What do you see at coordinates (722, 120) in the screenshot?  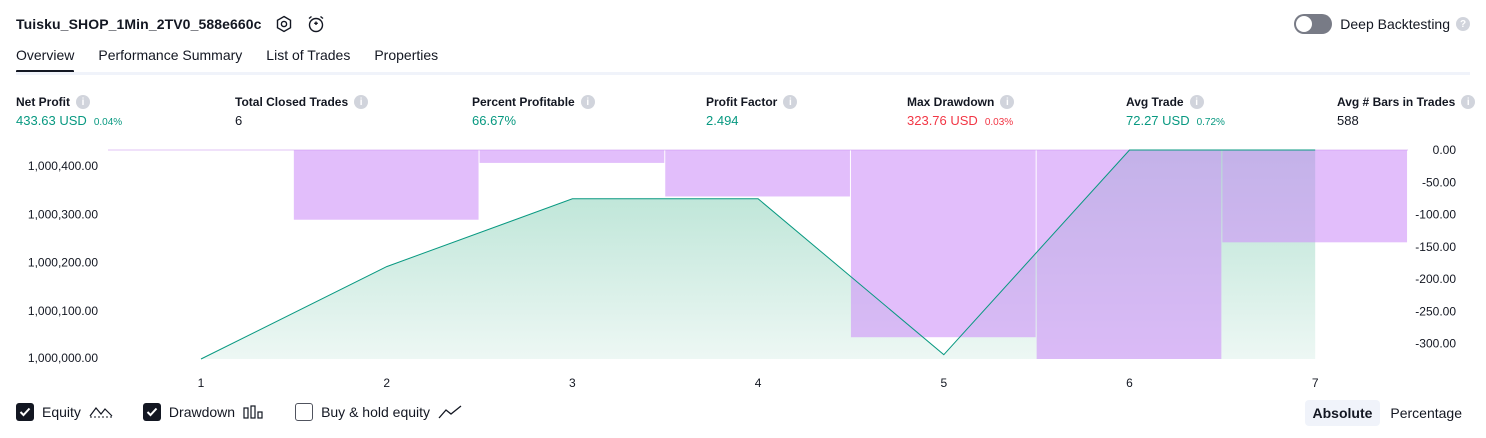 I see `metric-value: 2.494` at bounding box center [722, 120].